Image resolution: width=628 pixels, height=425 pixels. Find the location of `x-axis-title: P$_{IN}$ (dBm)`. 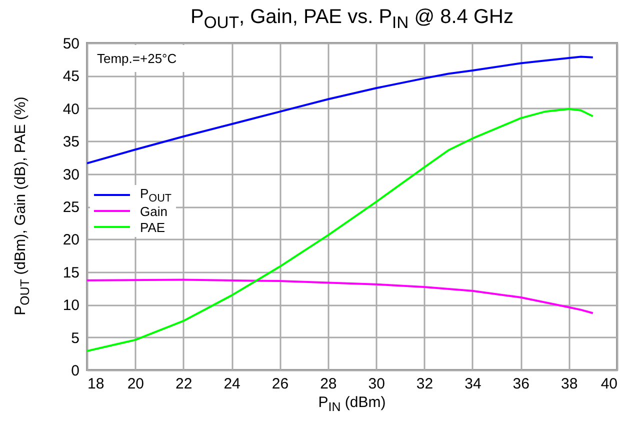

x-axis-title: P$_{IN}$ (dBm) is located at coordinates (352, 404).